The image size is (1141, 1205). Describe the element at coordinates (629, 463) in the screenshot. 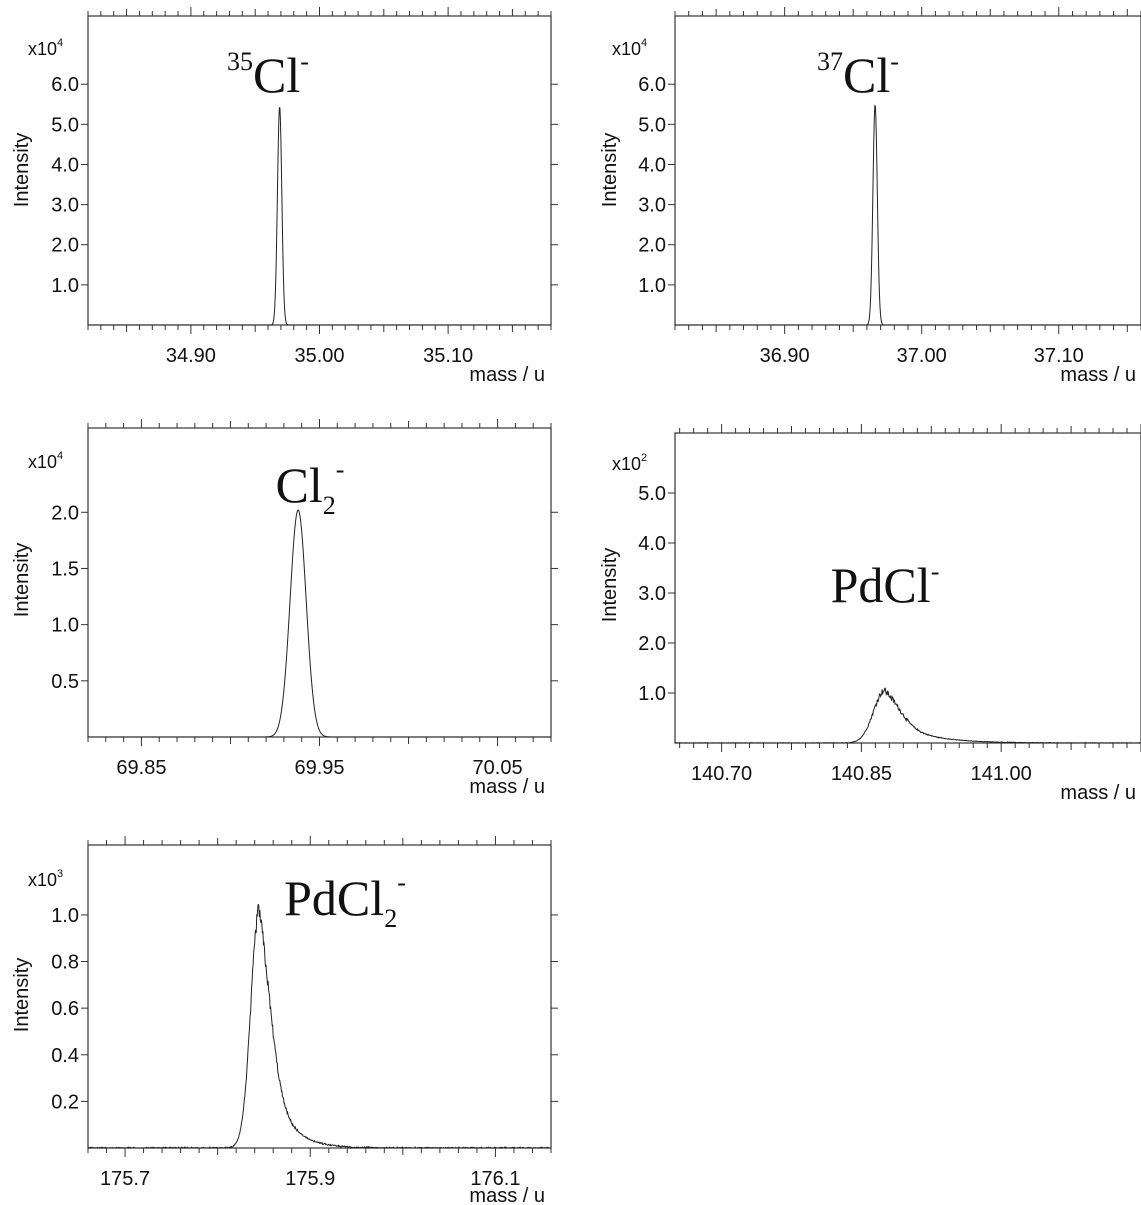

I see `y-multiplier-label: x102` at that location.